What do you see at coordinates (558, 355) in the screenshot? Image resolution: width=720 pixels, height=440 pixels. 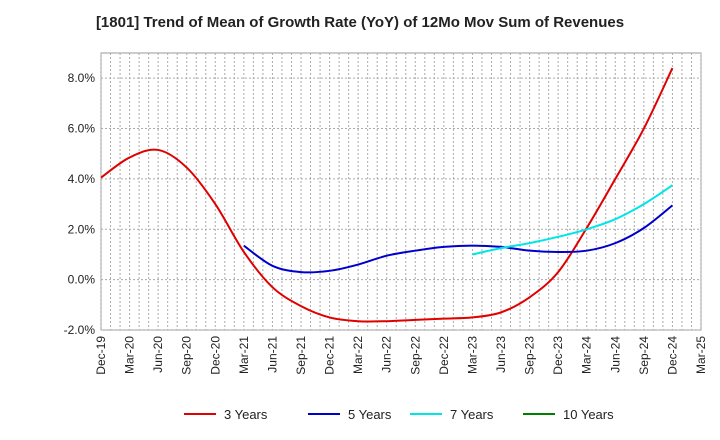 I see `x-tick-label: Dec-23` at bounding box center [558, 355].